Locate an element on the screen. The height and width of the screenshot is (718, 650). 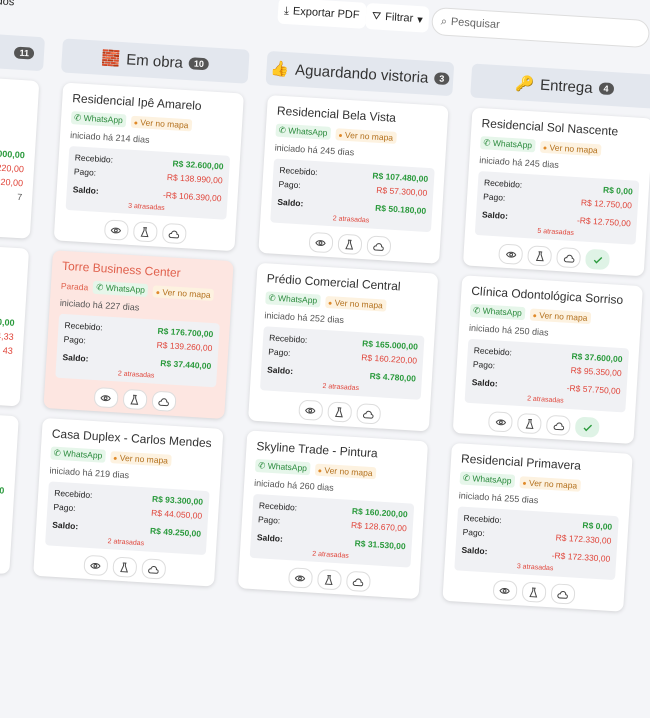
search-box: ⌕ Pesquisar is located at coordinates (540, 27).